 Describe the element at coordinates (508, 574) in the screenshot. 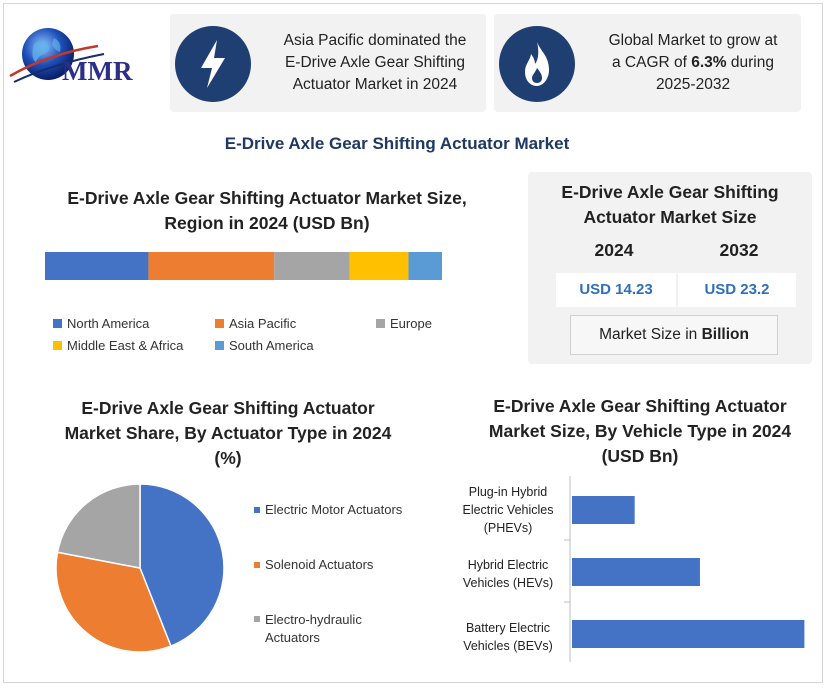

I see `category-hev: Hybrid Electric Vehicles (HEVs)` at that location.